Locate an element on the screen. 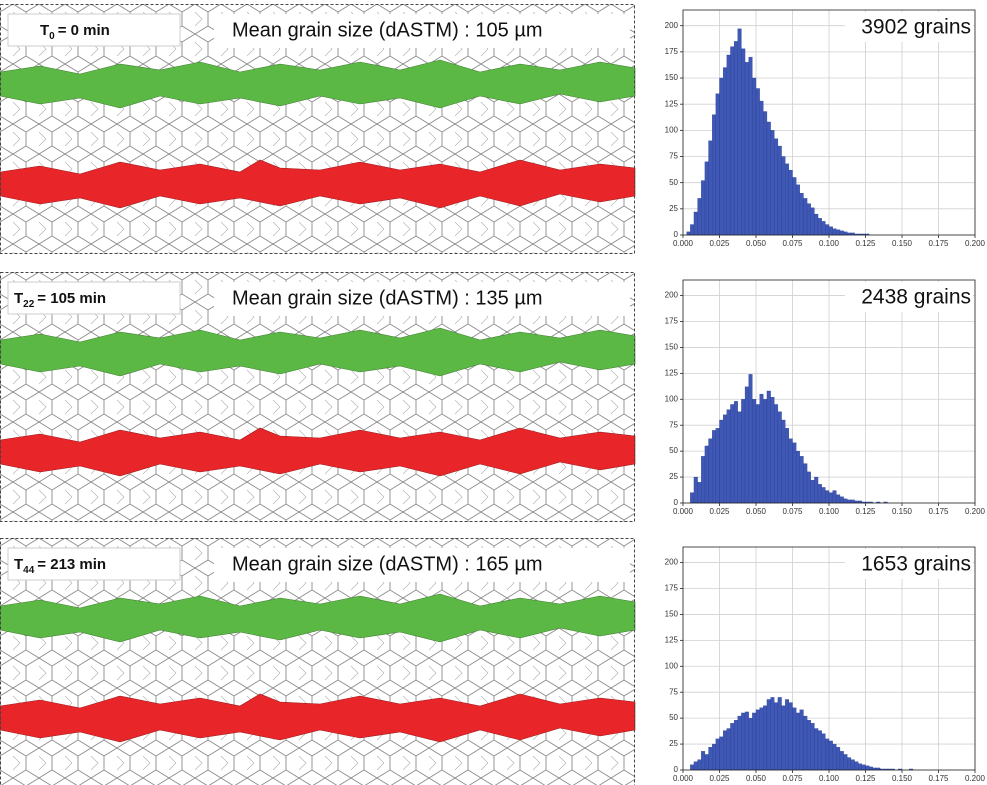  mean-grain-size: Mean grain size (dASTM) : 135 µm is located at coordinates (387, 298).